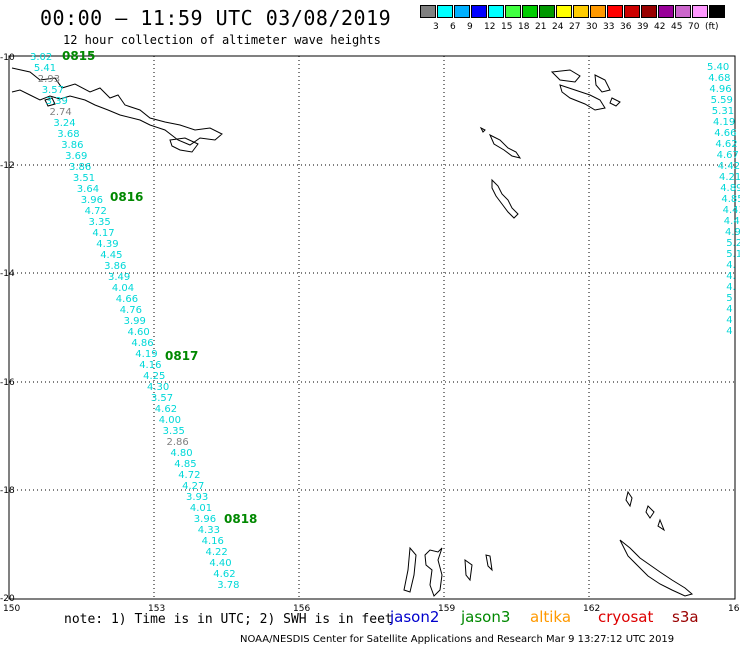 The width and height of the screenshot is (740, 650). Describe the element at coordinates (486, 617) in the screenshot. I see `satellite-jason3: jason3` at that location.